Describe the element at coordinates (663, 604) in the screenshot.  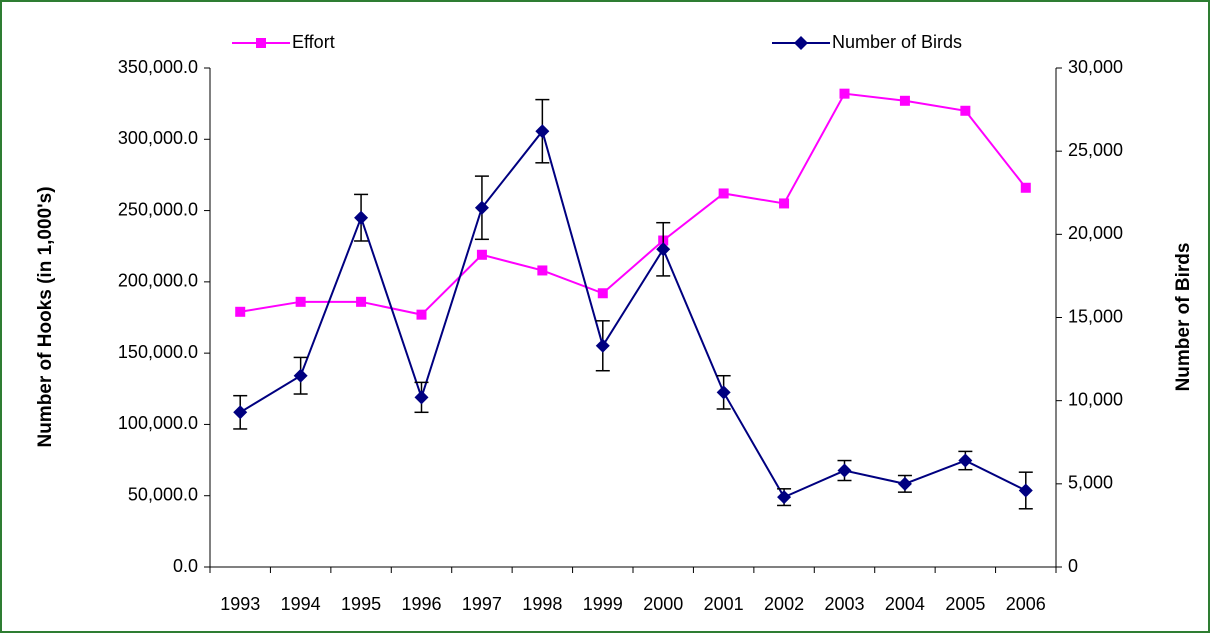
I see `x-tick-label: 2000` at that location.